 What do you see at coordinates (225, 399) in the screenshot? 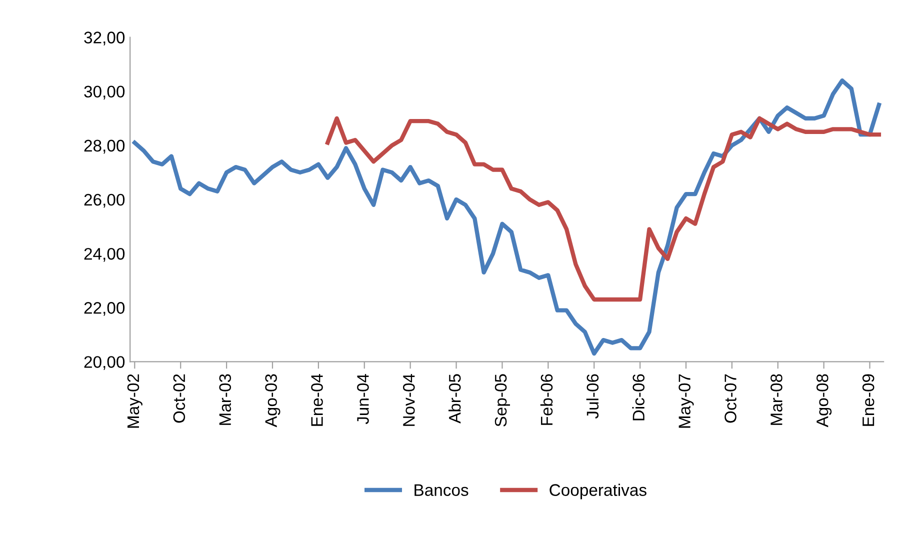
I see `x-tick-label: Mar-03` at bounding box center [225, 399].